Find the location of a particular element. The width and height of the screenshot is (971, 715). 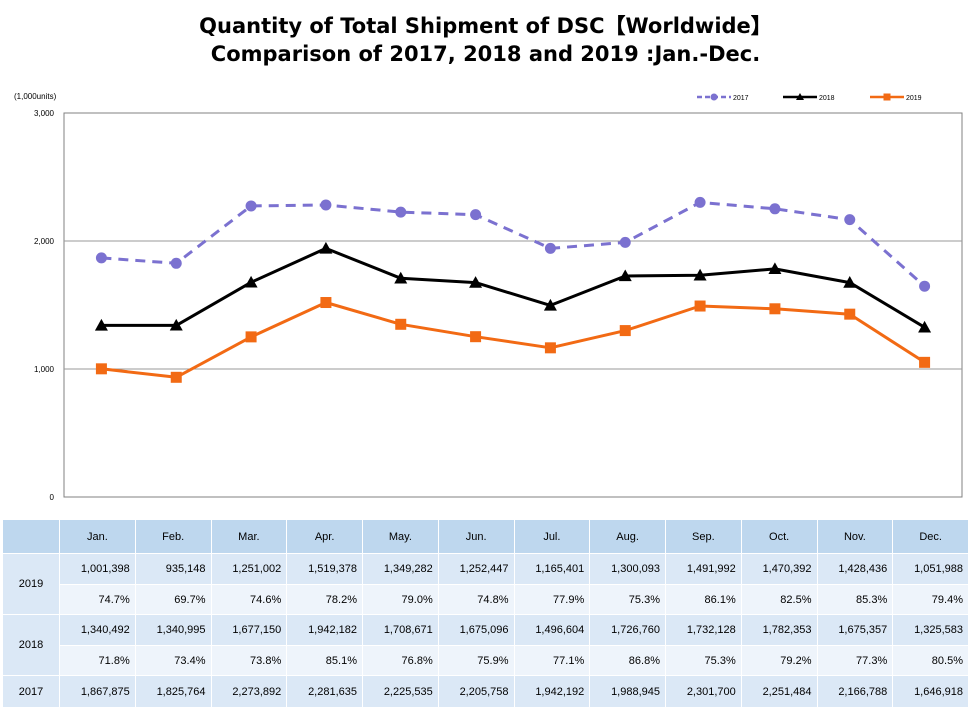

unit-label: (1,000units) is located at coordinates (35, 96).